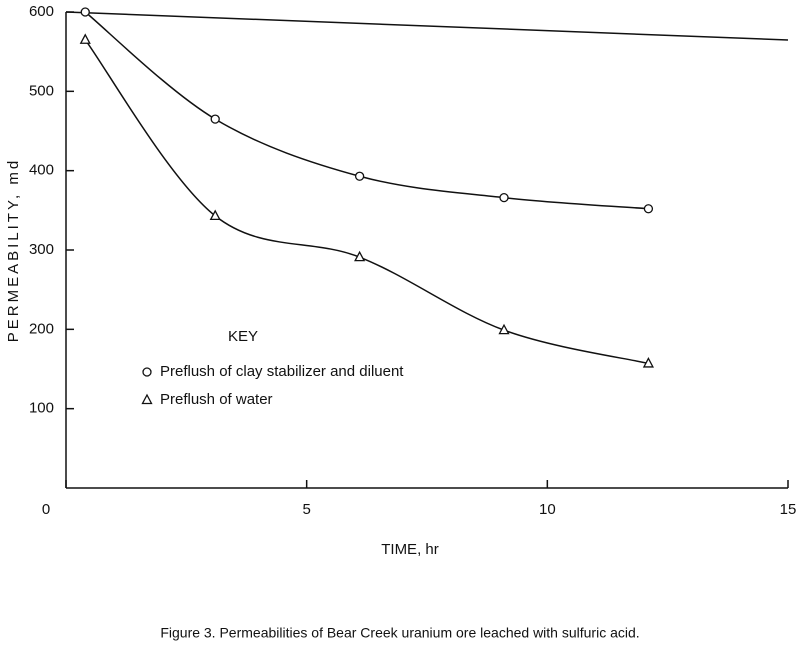  Describe the element at coordinates (46, 509) in the screenshot. I see `x-tick-label: 0` at that location.